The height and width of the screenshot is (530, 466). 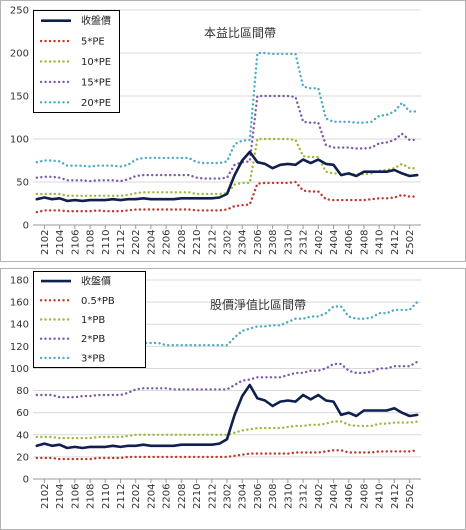 I want to click on y-tick-label: 180, so click(x=19, y=281).